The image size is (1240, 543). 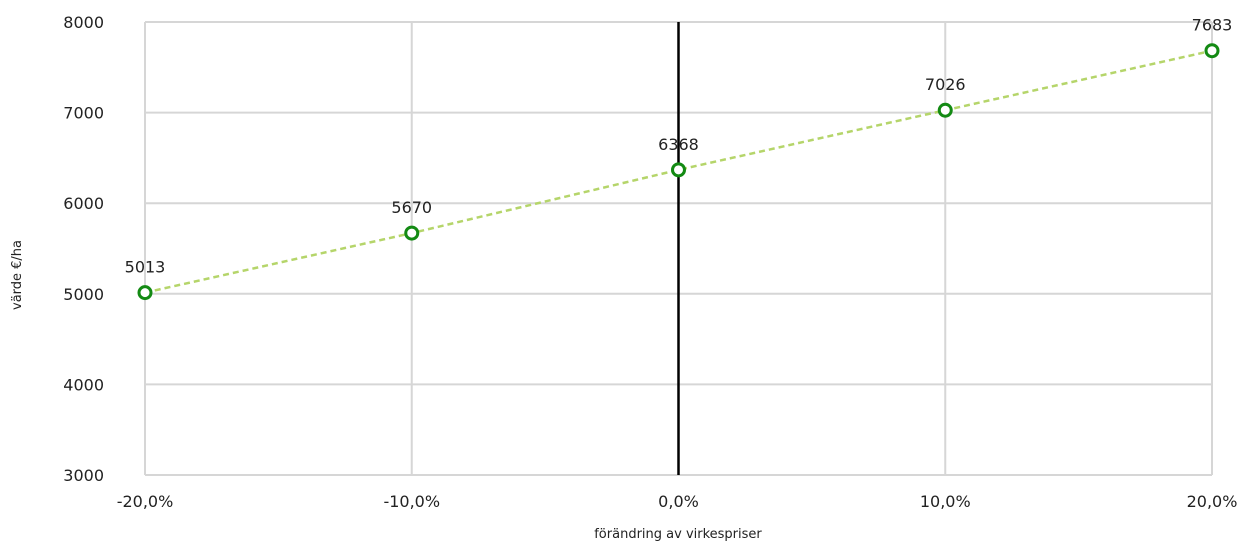 What do you see at coordinates (678, 501) in the screenshot?
I see `x-tick-label: 0,0%` at bounding box center [678, 501].